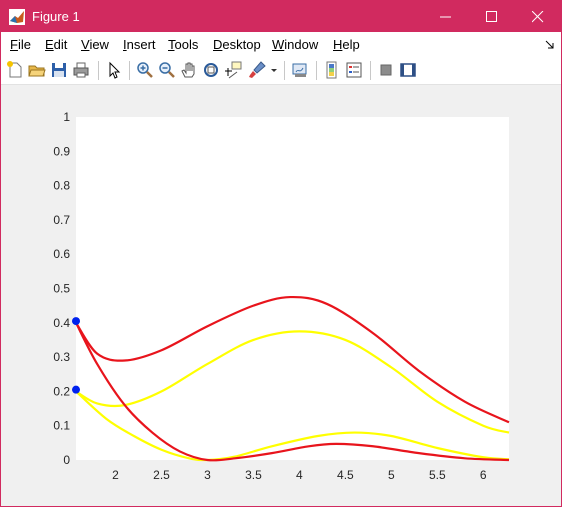 Image resolution: width=562 pixels, height=507 pixels. I want to click on y-tick-label: 0, so click(66, 460).